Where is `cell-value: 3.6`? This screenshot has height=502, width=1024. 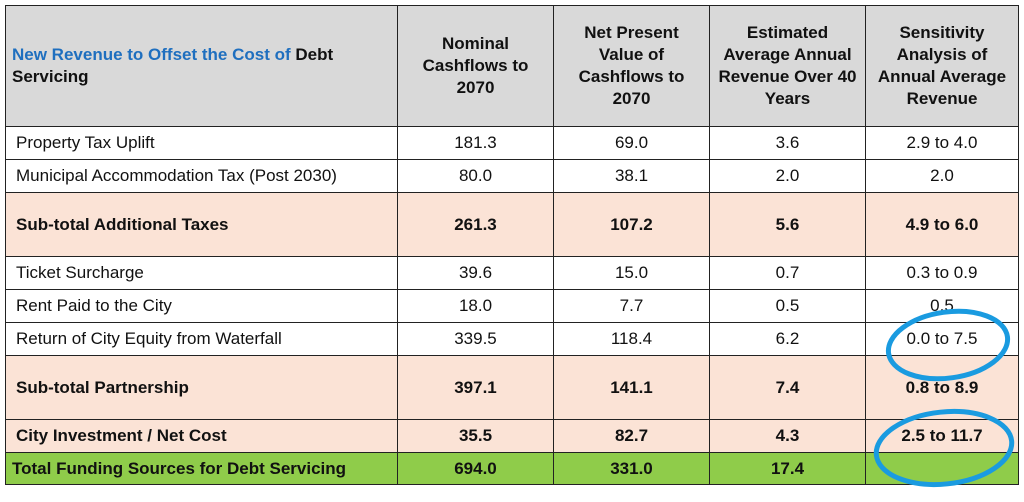
cell-value: 3.6 is located at coordinates (787, 143).